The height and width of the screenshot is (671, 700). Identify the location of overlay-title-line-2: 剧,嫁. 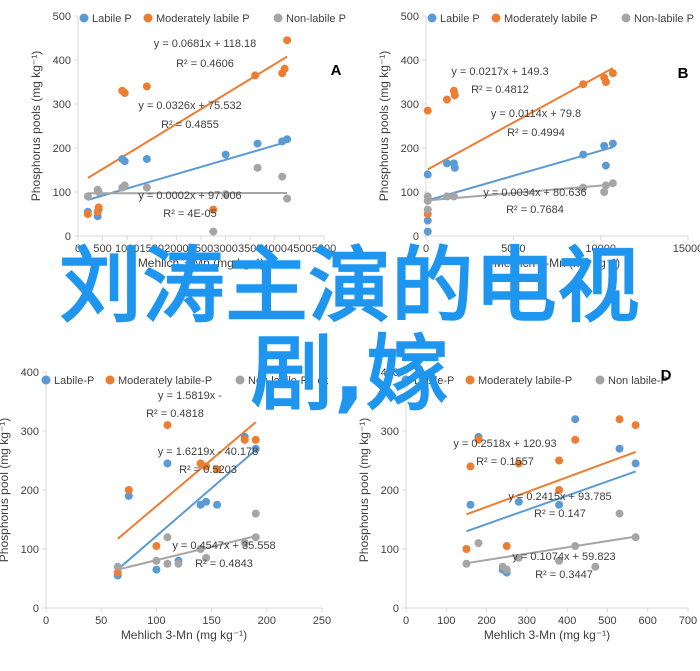
(350, 374).